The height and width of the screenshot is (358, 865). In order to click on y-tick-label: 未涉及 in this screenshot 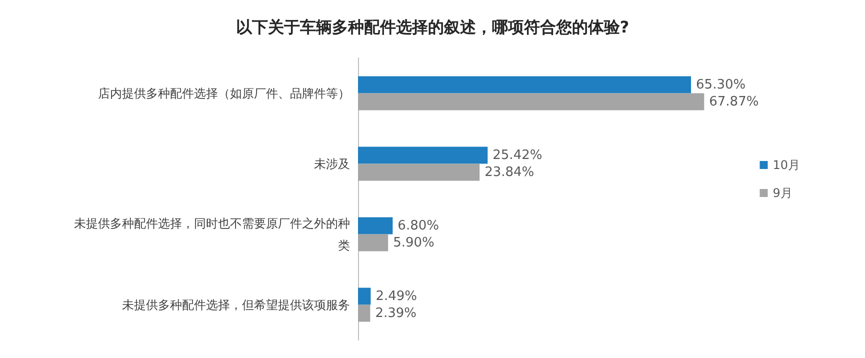, I will do `click(332, 163)`.